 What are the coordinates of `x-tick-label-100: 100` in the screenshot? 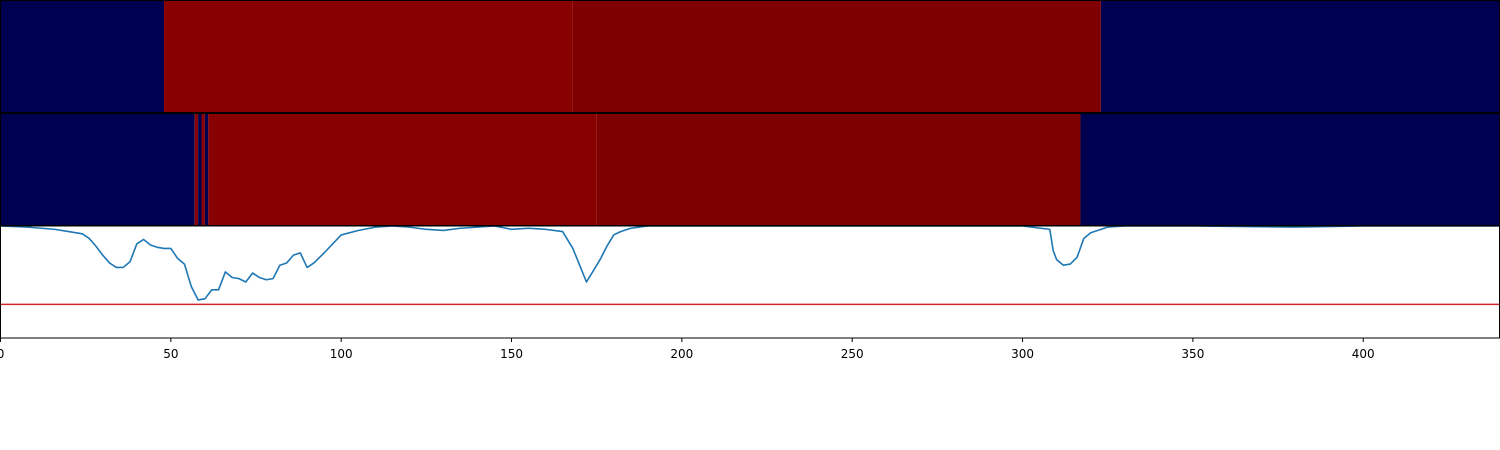 It's located at (341, 354).